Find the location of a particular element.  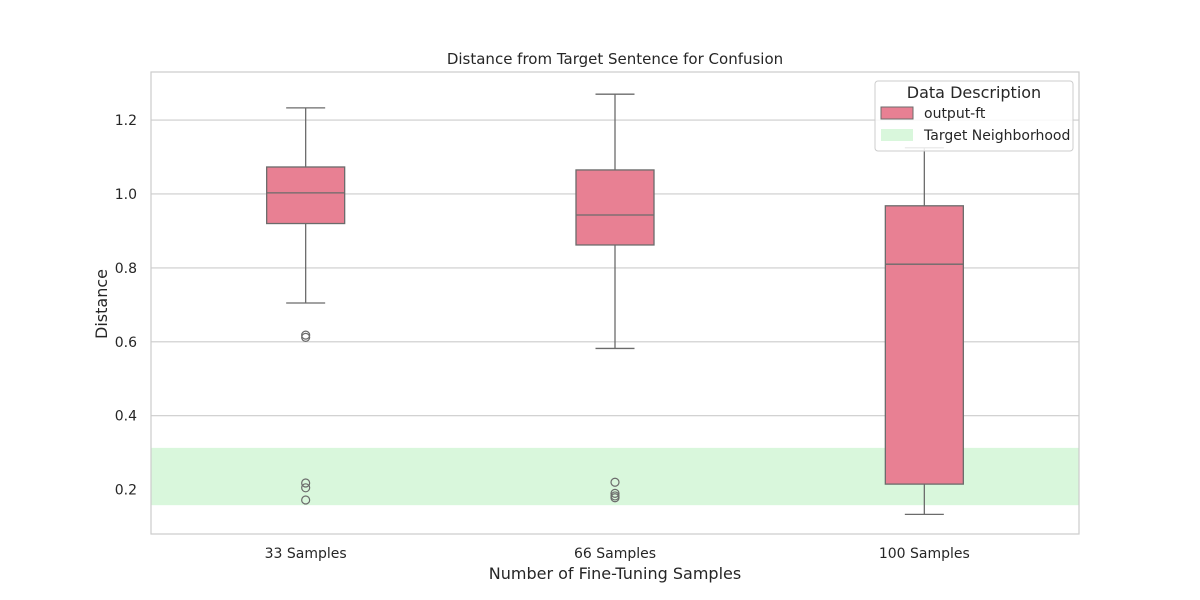

legend-frame is located at coordinates (974, 116).